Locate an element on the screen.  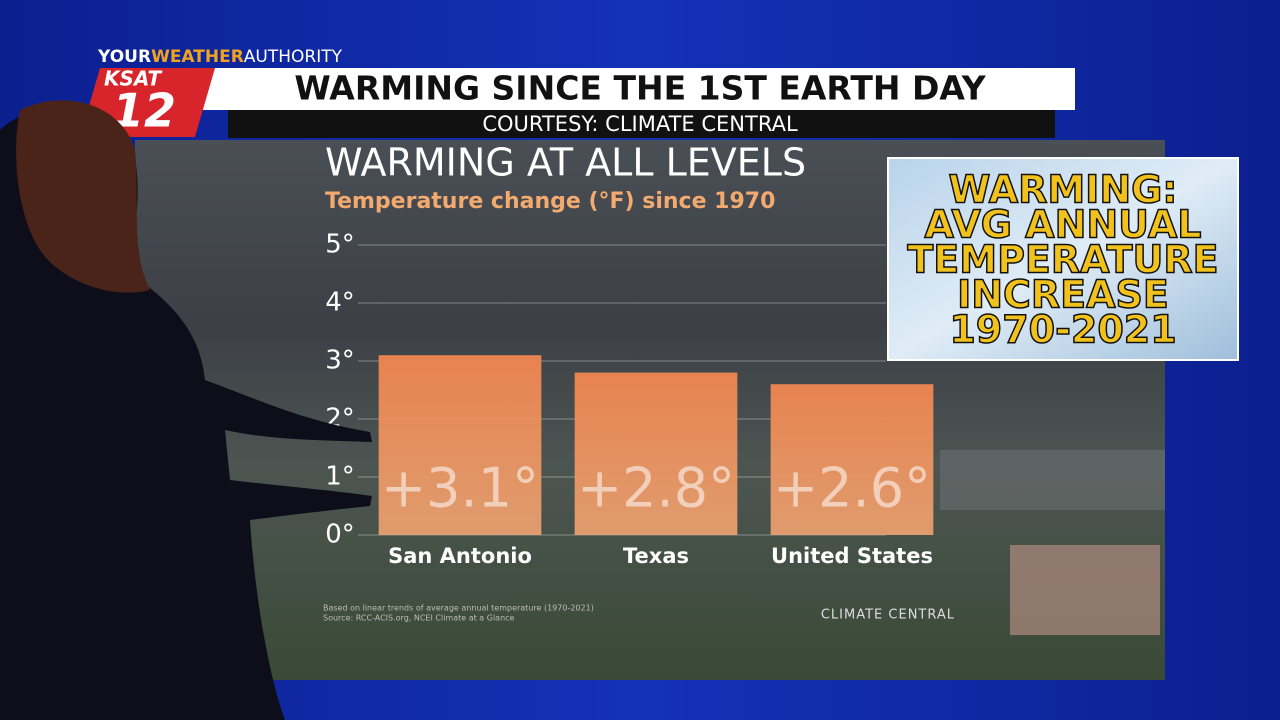
x-tick-label: San Antonio is located at coordinates (460, 556).